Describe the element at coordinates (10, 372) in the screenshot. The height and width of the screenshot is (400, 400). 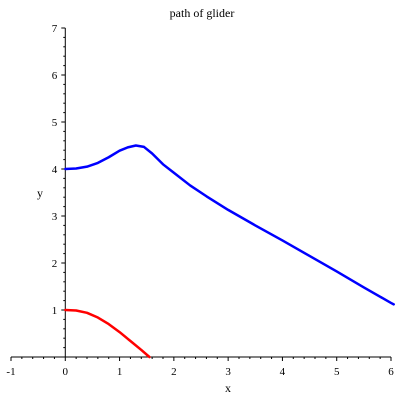
I see `x-tick-label: -1` at that location.